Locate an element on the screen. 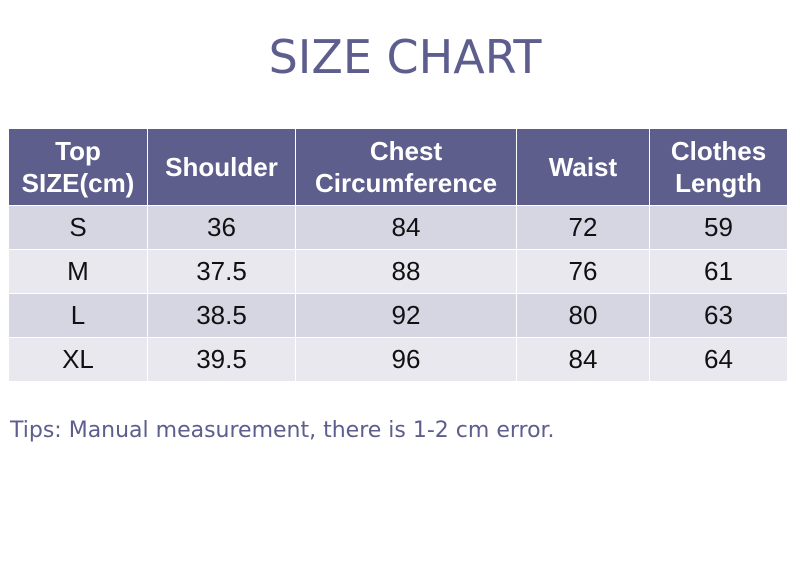 Image resolution: width=800 pixels, height=570 pixels. header-top-size: Top SIZE(cm) is located at coordinates (78, 167).